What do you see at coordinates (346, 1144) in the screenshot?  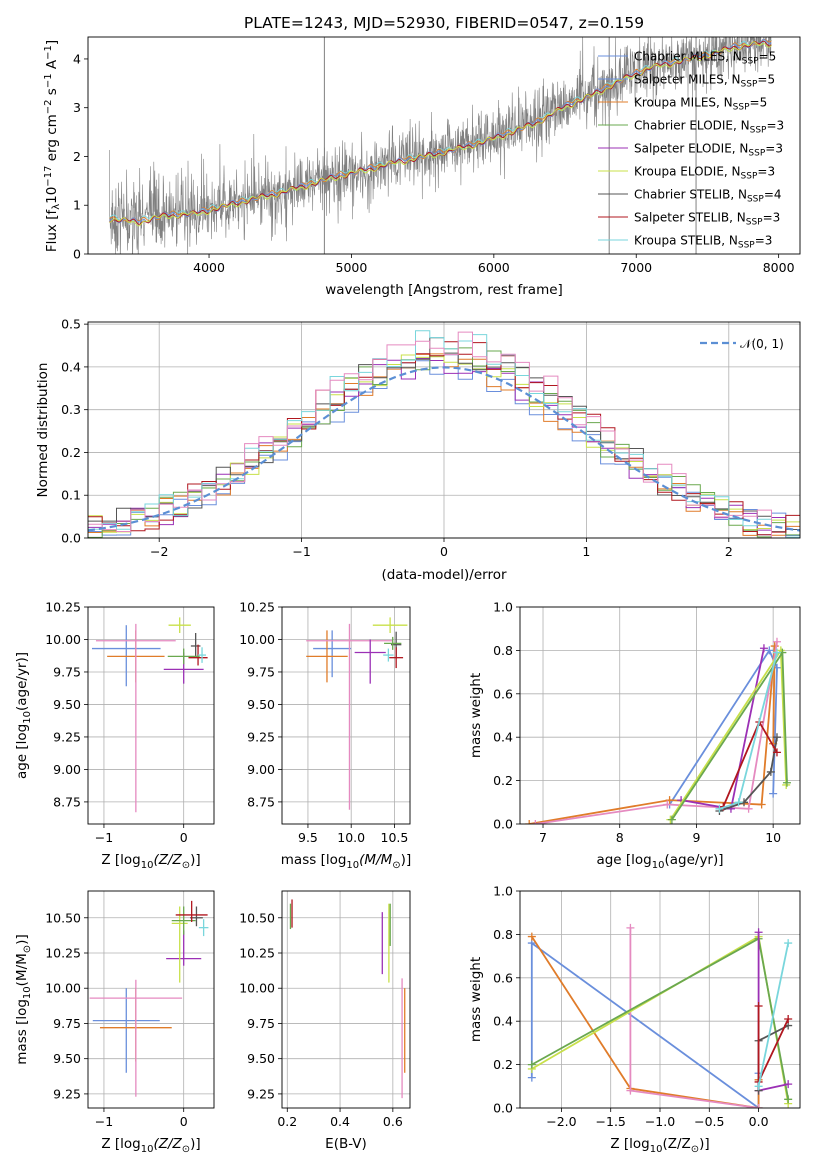 I see `x-axis-label: E(B-V)` at bounding box center [346, 1144].